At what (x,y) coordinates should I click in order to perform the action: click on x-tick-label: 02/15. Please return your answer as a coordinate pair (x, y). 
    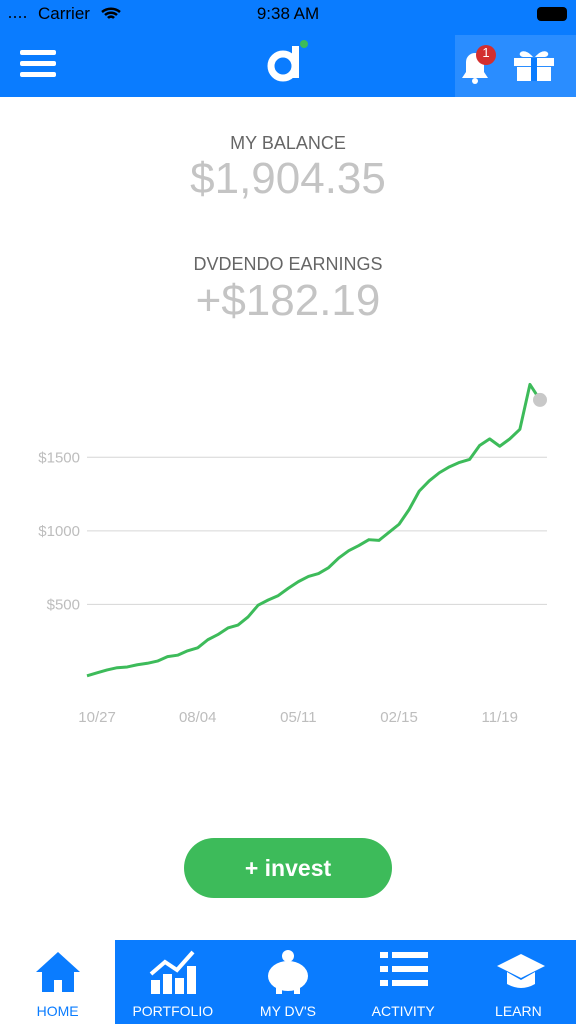
    Looking at the image, I should click on (399, 717).